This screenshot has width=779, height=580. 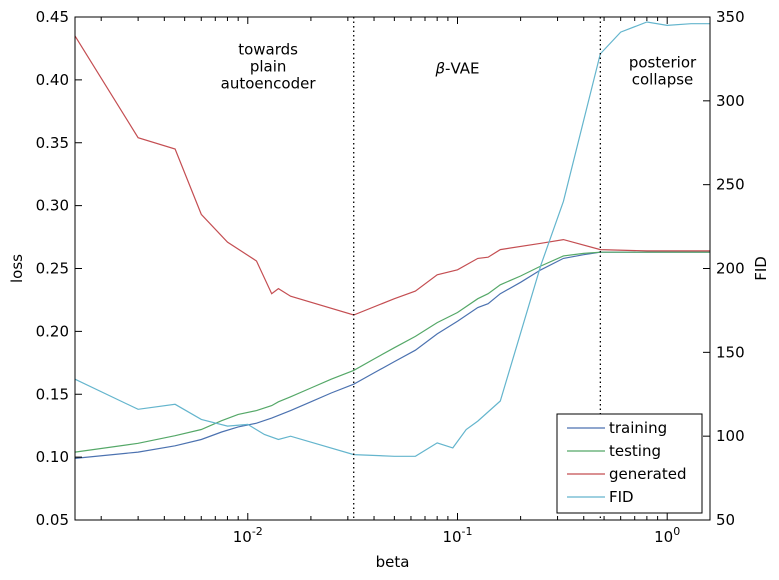 I want to click on y-right-tick-label: 100, so click(x=730, y=436).